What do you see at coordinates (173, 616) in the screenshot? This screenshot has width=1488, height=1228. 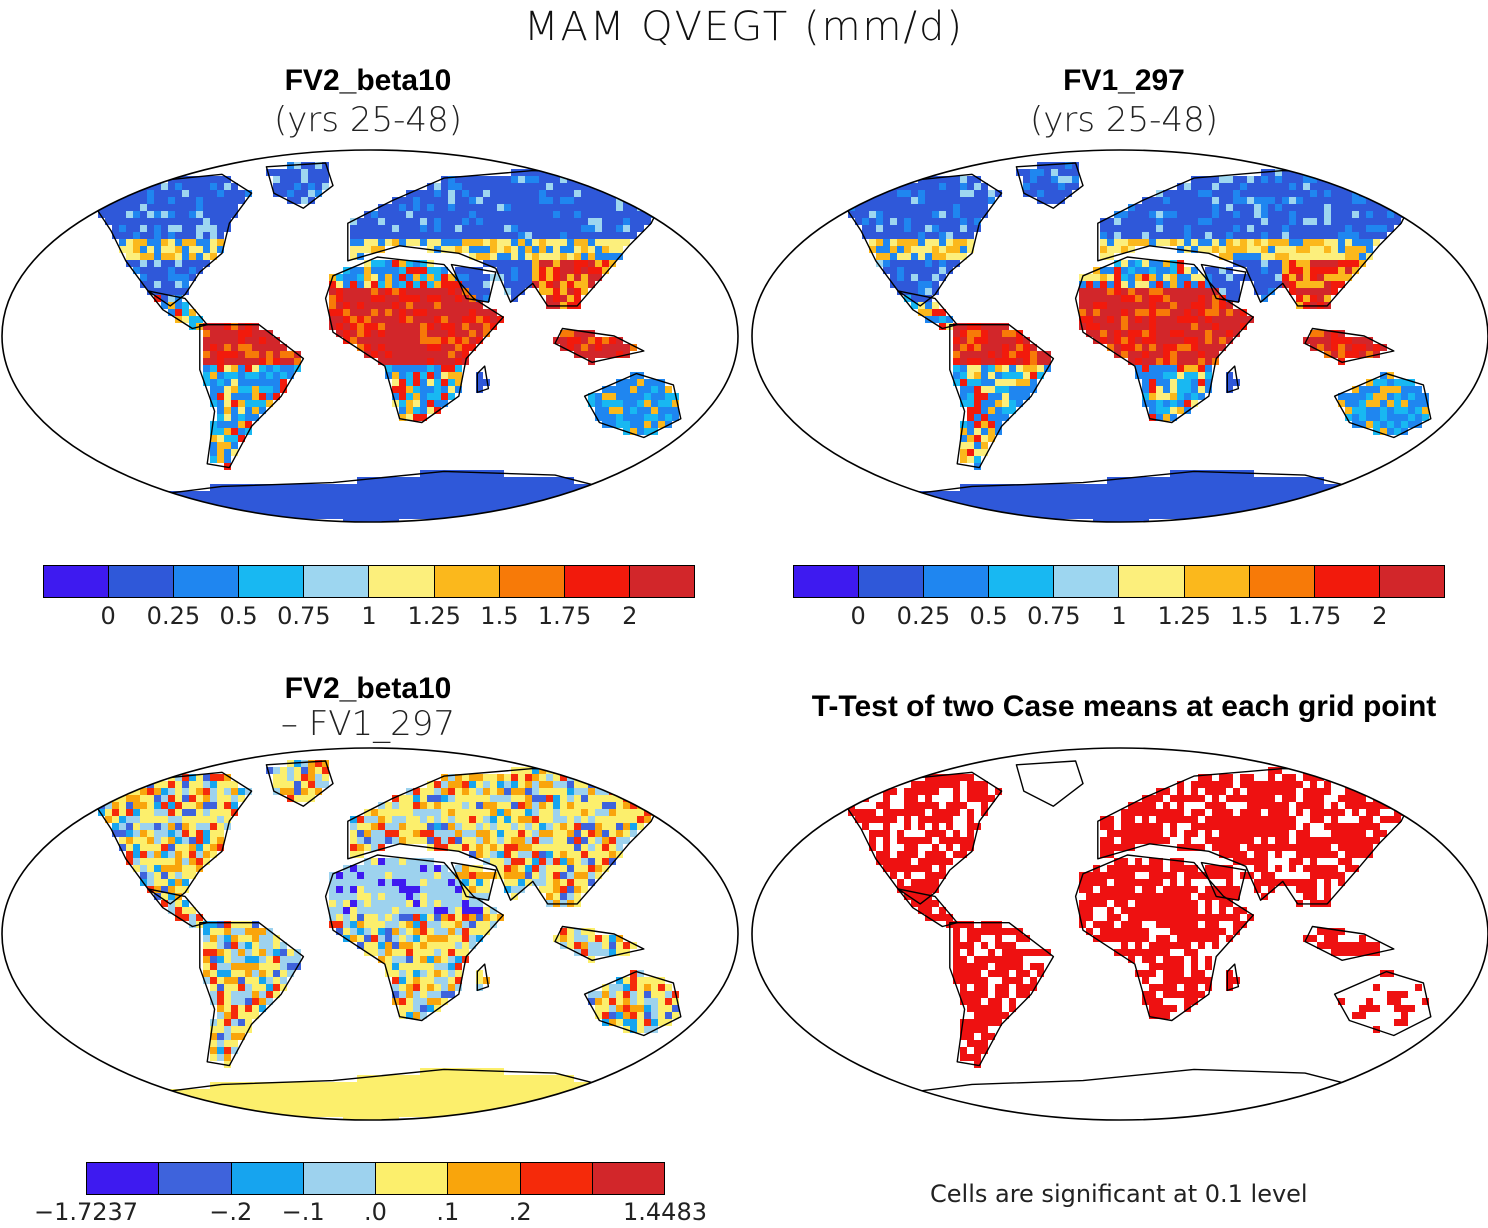 I see `colorbar-tick-label: 0.25` at bounding box center [173, 616].